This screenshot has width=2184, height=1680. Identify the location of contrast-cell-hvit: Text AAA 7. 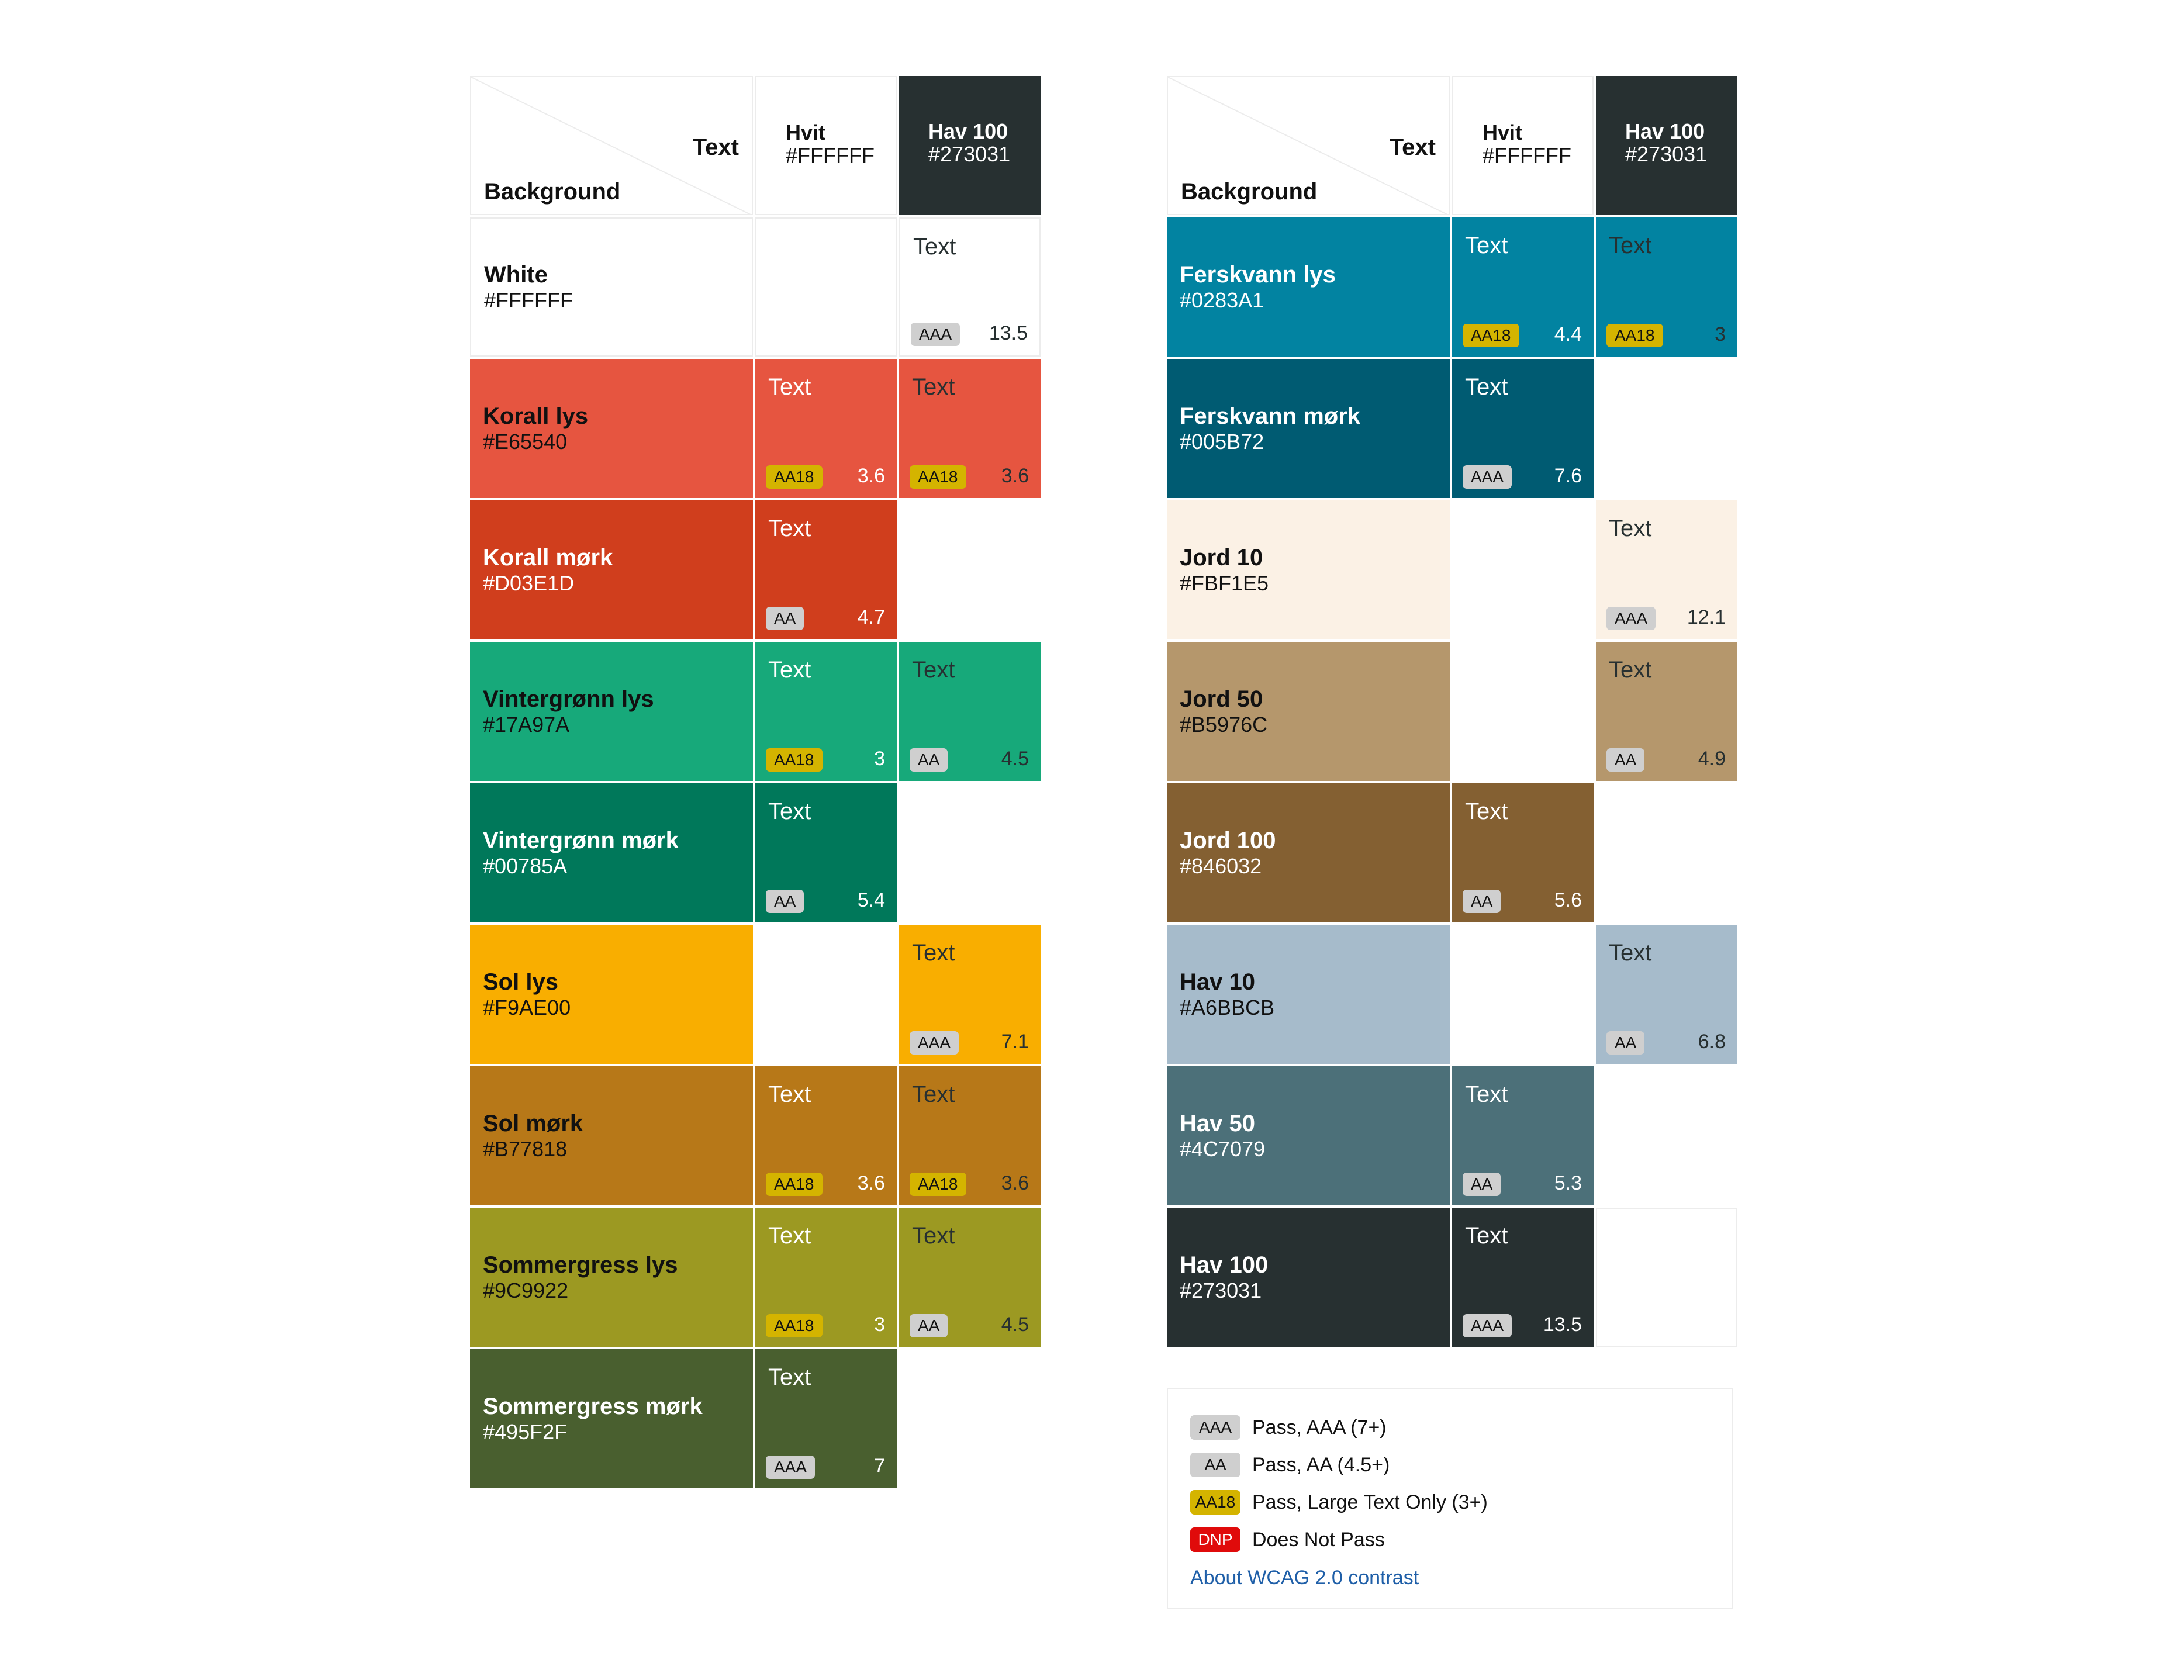
(826, 1418).